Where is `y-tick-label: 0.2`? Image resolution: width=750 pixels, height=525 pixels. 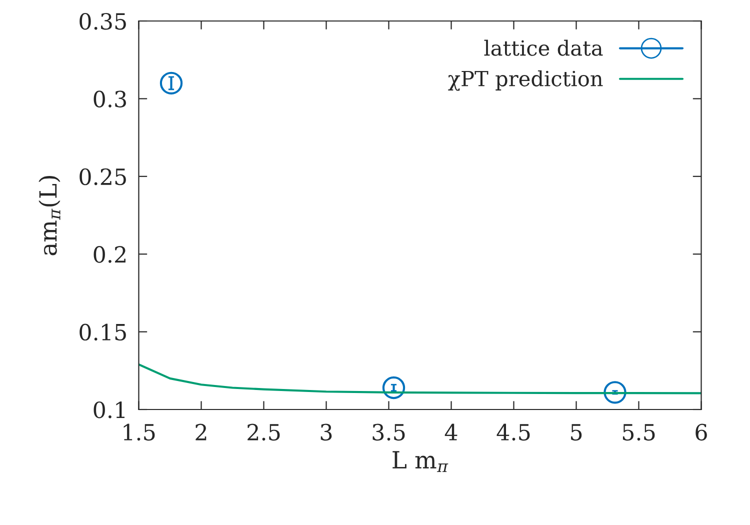 y-tick-label: 0.2 is located at coordinates (110, 254).